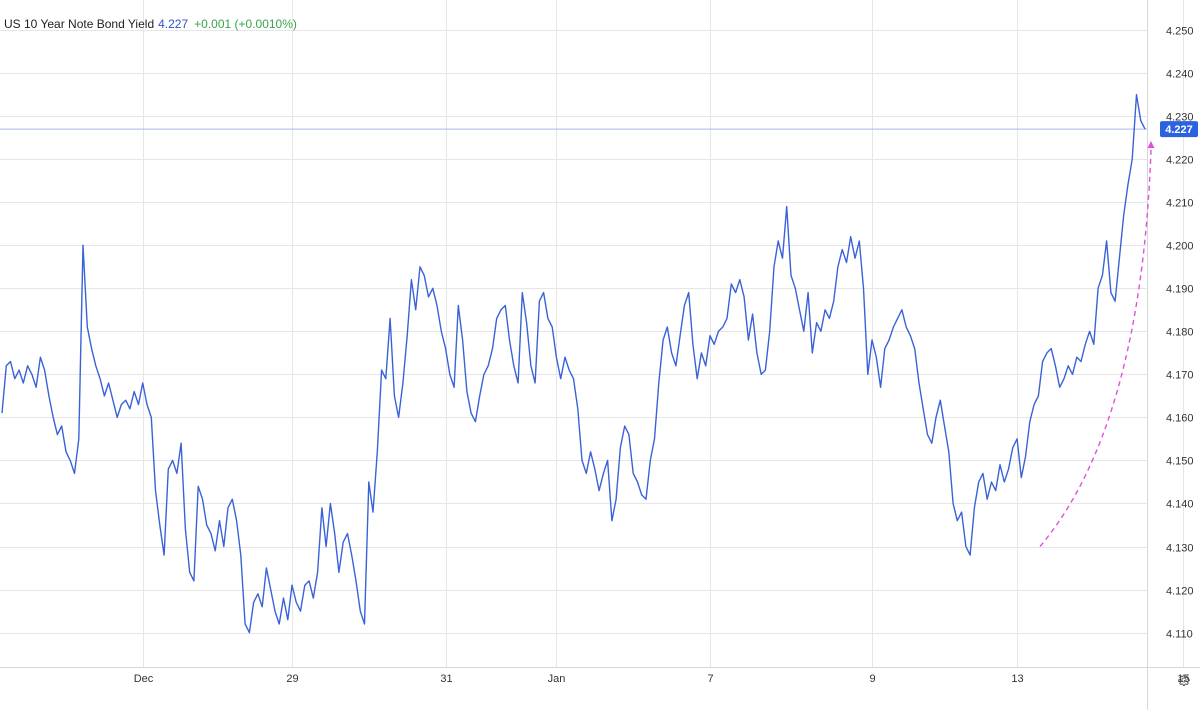 Image resolution: width=1200 pixels, height=710 pixels. Describe the element at coordinates (1180, 333) in the screenshot. I see `y-tick-label: 4.180` at that location.